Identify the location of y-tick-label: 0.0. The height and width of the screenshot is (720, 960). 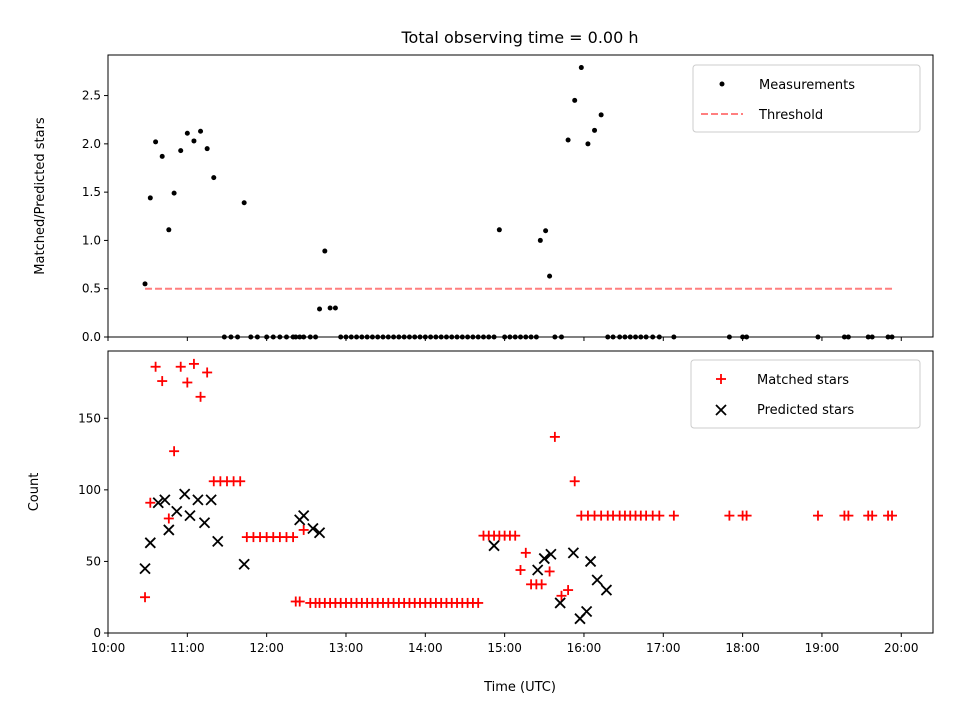
(91, 337).